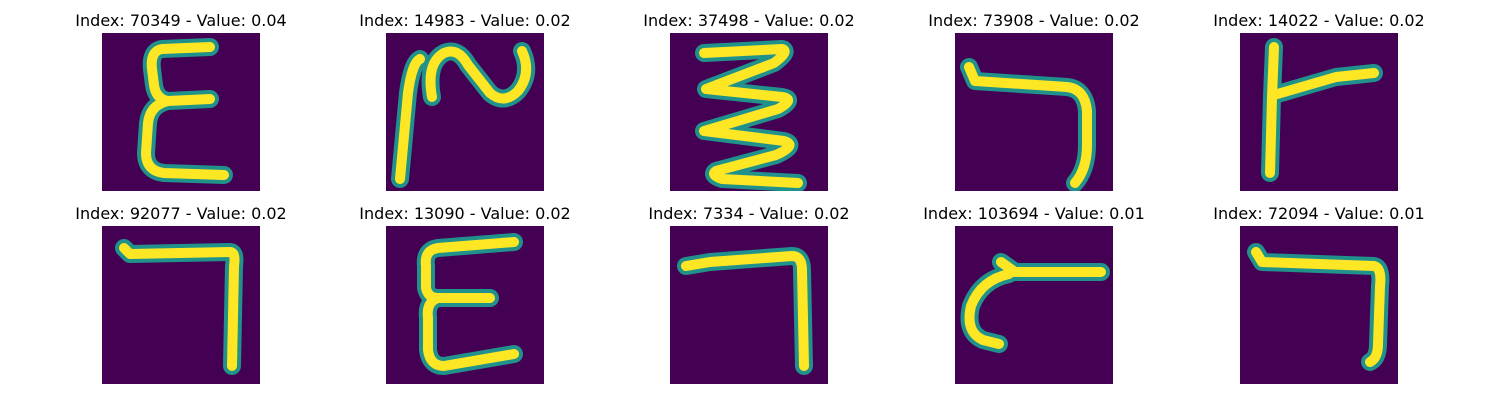 The height and width of the screenshot is (400, 1500). What do you see at coordinates (181, 213) in the screenshot?
I see `sample-title: Index: 92077 - Value: 0.02` at bounding box center [181, 213].